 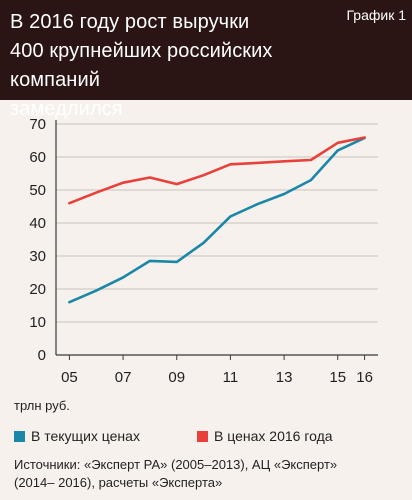 I want to click on chart-title-line: замедлился, so click(x=66, y=109).